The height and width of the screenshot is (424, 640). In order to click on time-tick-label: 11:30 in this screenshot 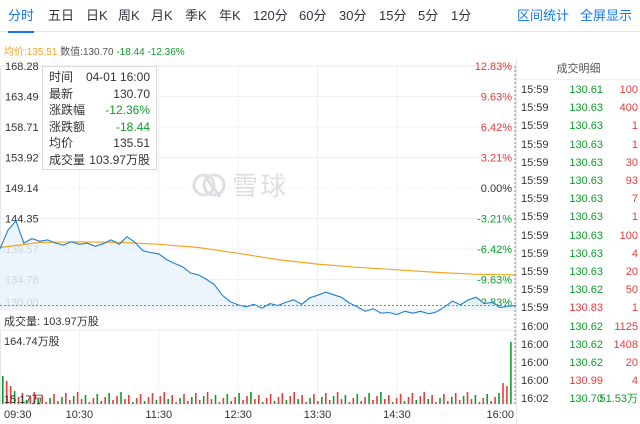, I will do `click(158, 415)`.